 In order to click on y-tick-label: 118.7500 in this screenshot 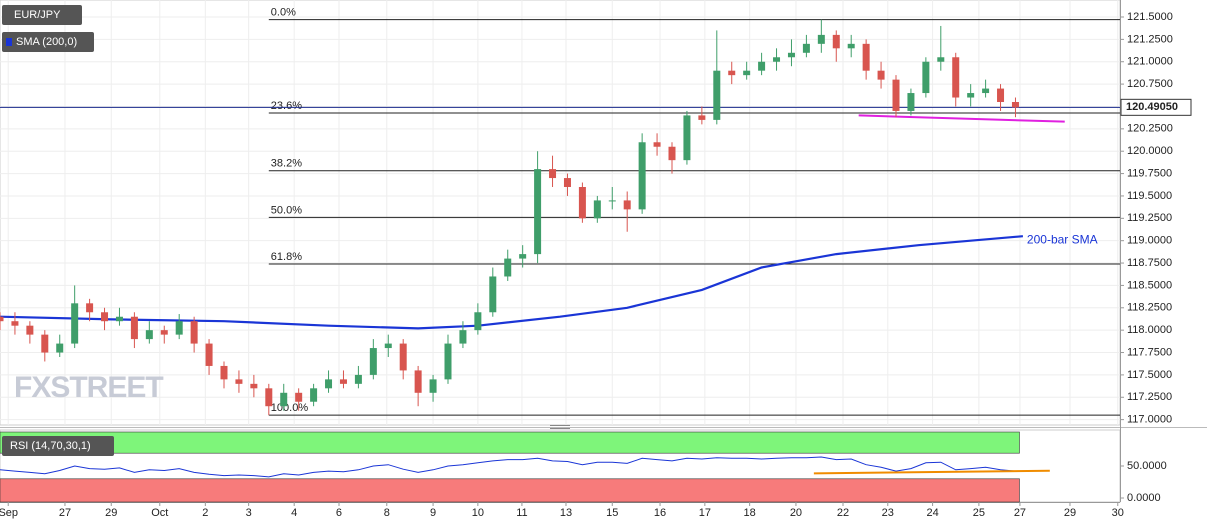, I will do `click(1149, 263)`.